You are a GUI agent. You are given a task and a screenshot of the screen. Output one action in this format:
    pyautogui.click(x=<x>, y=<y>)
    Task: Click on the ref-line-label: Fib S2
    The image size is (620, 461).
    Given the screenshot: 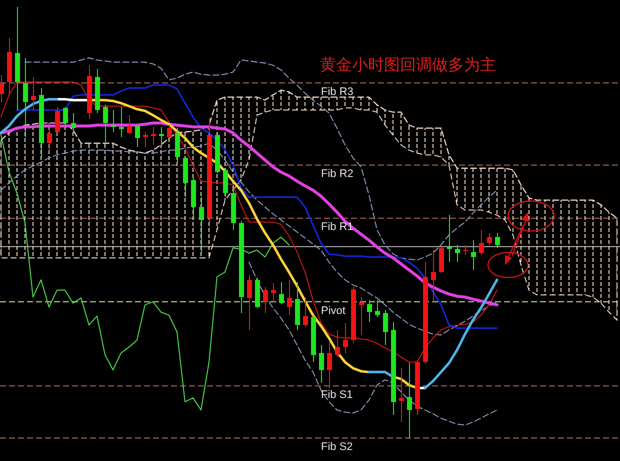 What is the action you would take?
    pyautogui.click(x=337, y=447)
    